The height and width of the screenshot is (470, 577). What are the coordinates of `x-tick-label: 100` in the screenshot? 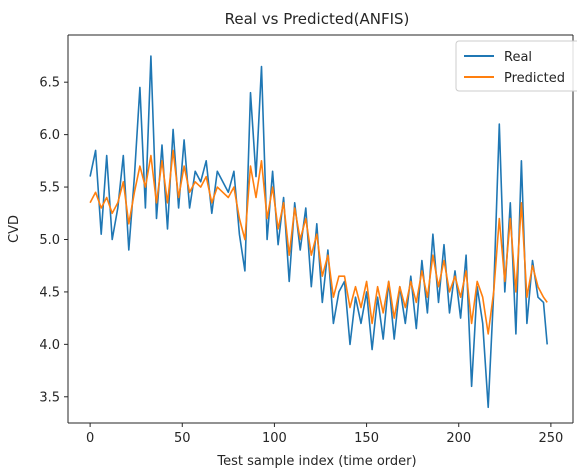 It's located at (274, 438).